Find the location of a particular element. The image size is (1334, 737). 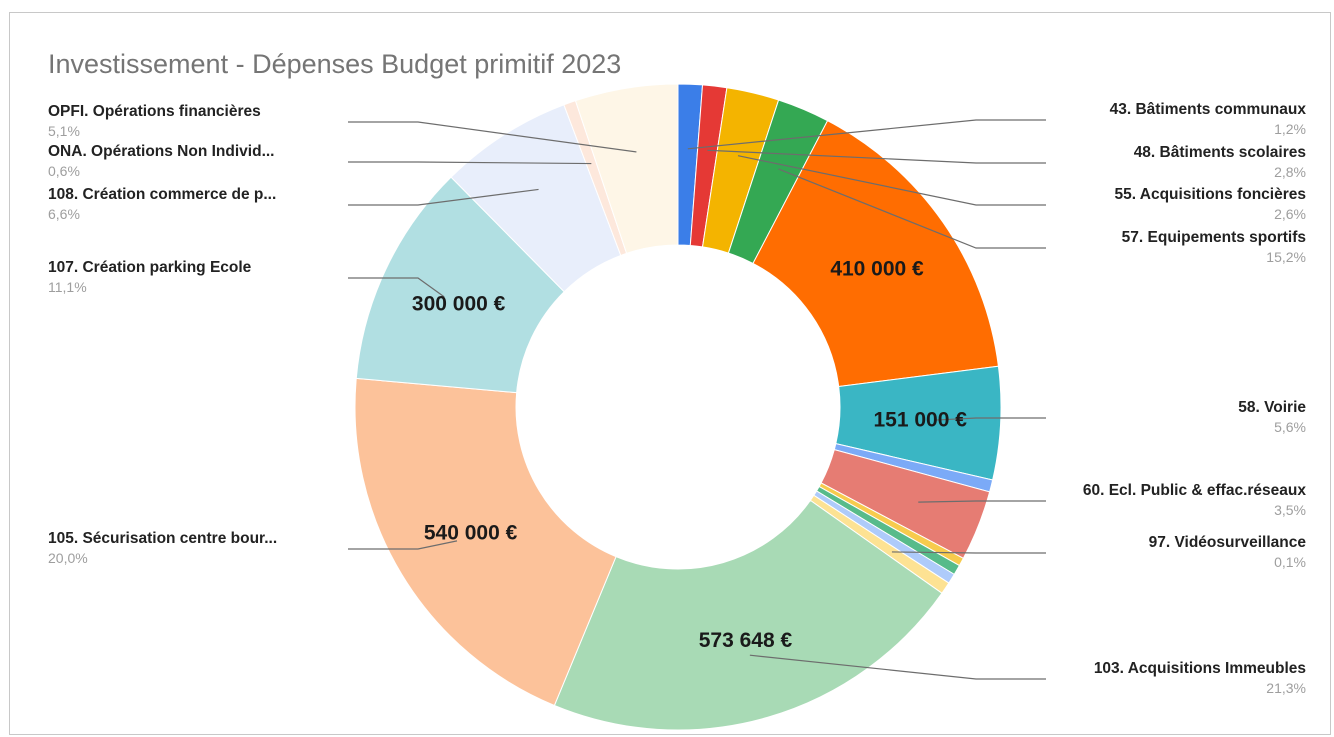

slice-value-label: 540 000 € is located at coordinates (471, 533).